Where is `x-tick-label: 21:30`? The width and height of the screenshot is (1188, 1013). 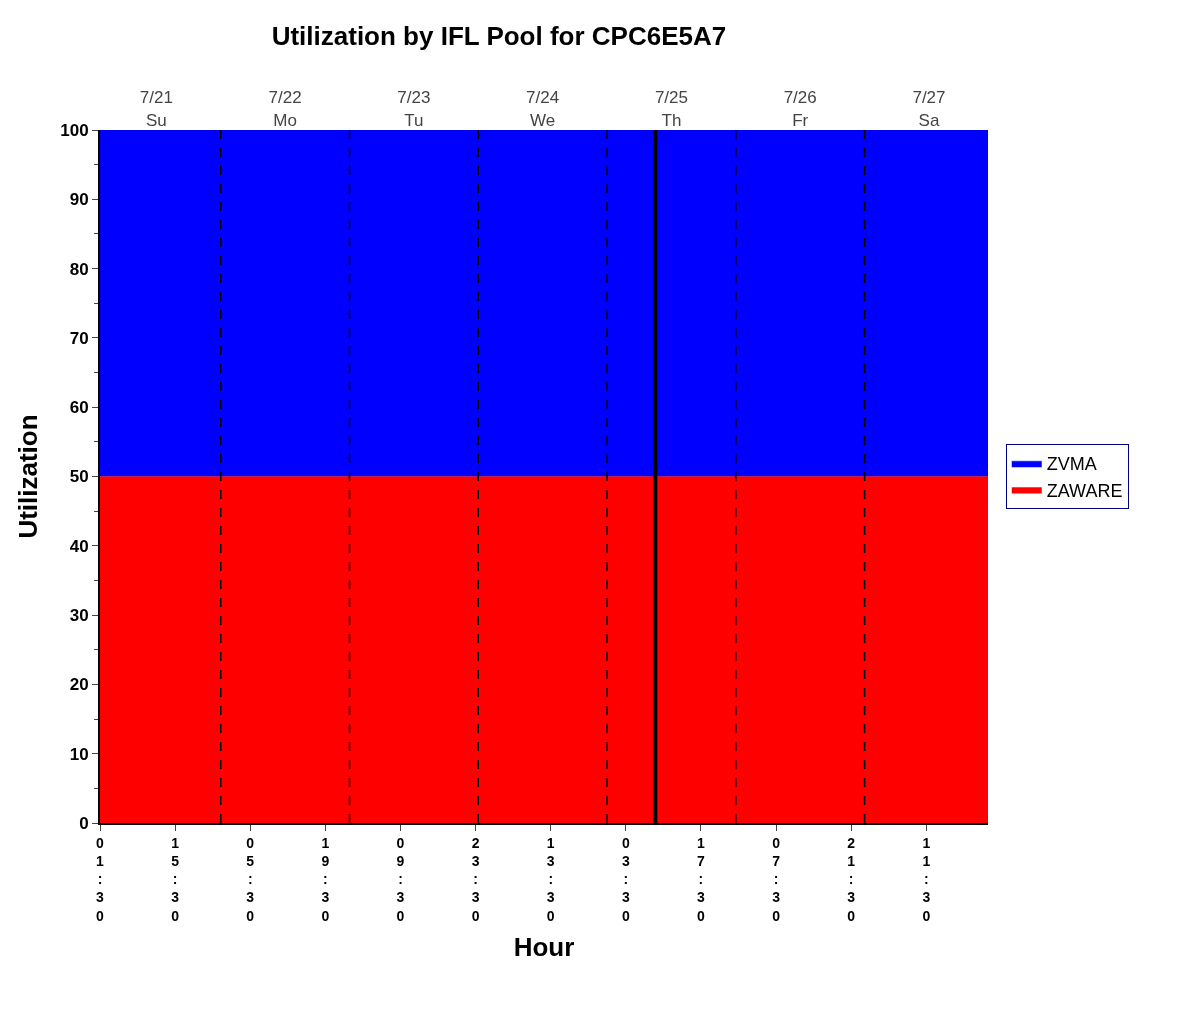 x-tick-label: 21:30 is located at coordinates (851, 879).